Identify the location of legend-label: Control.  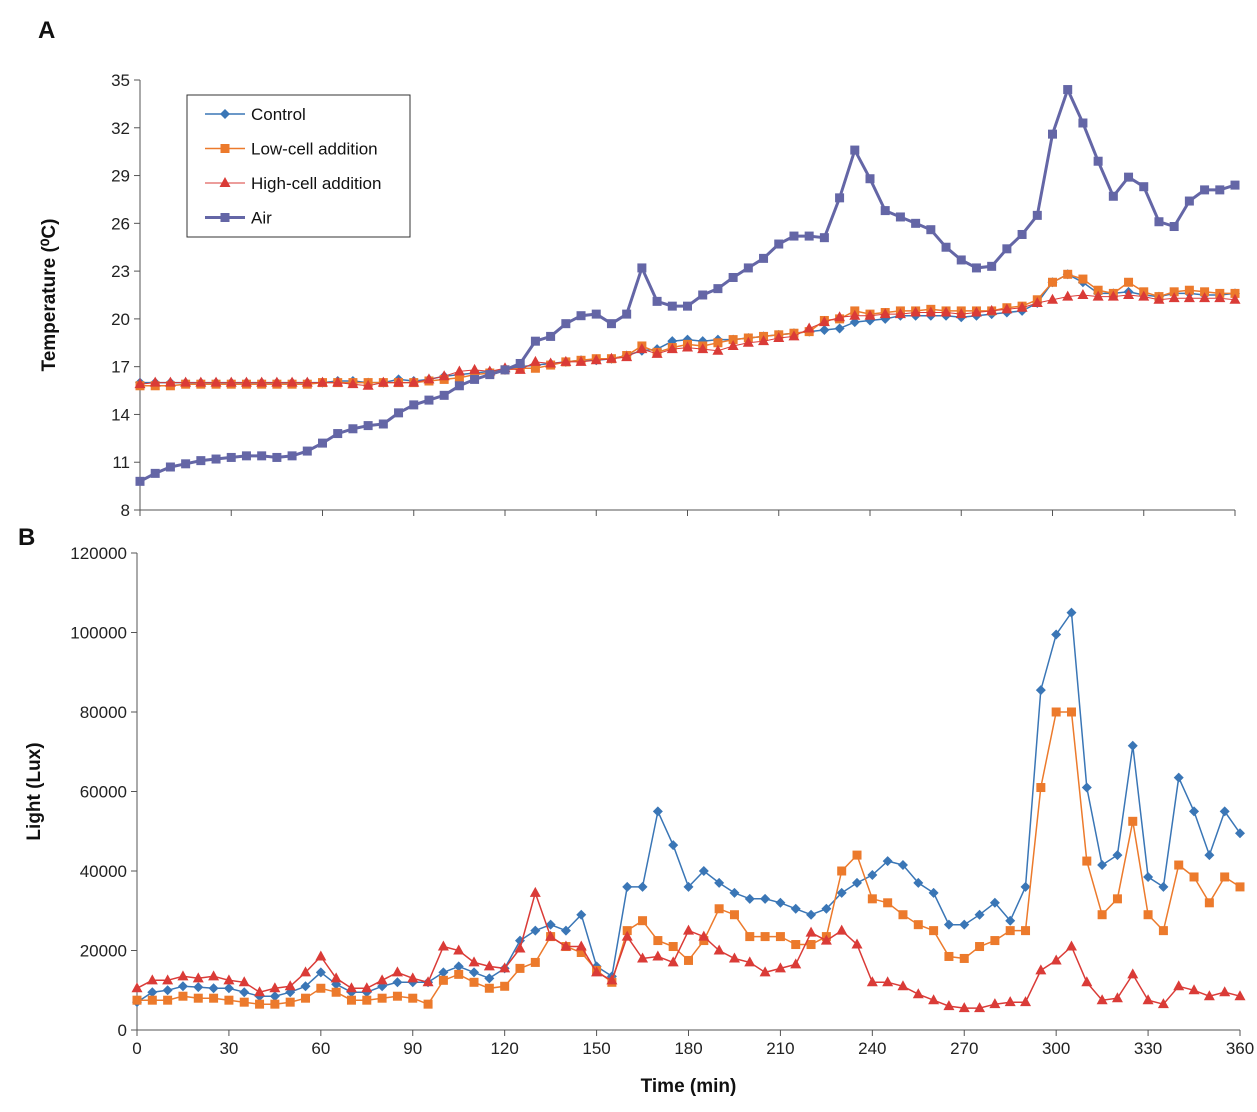
(278, 114).